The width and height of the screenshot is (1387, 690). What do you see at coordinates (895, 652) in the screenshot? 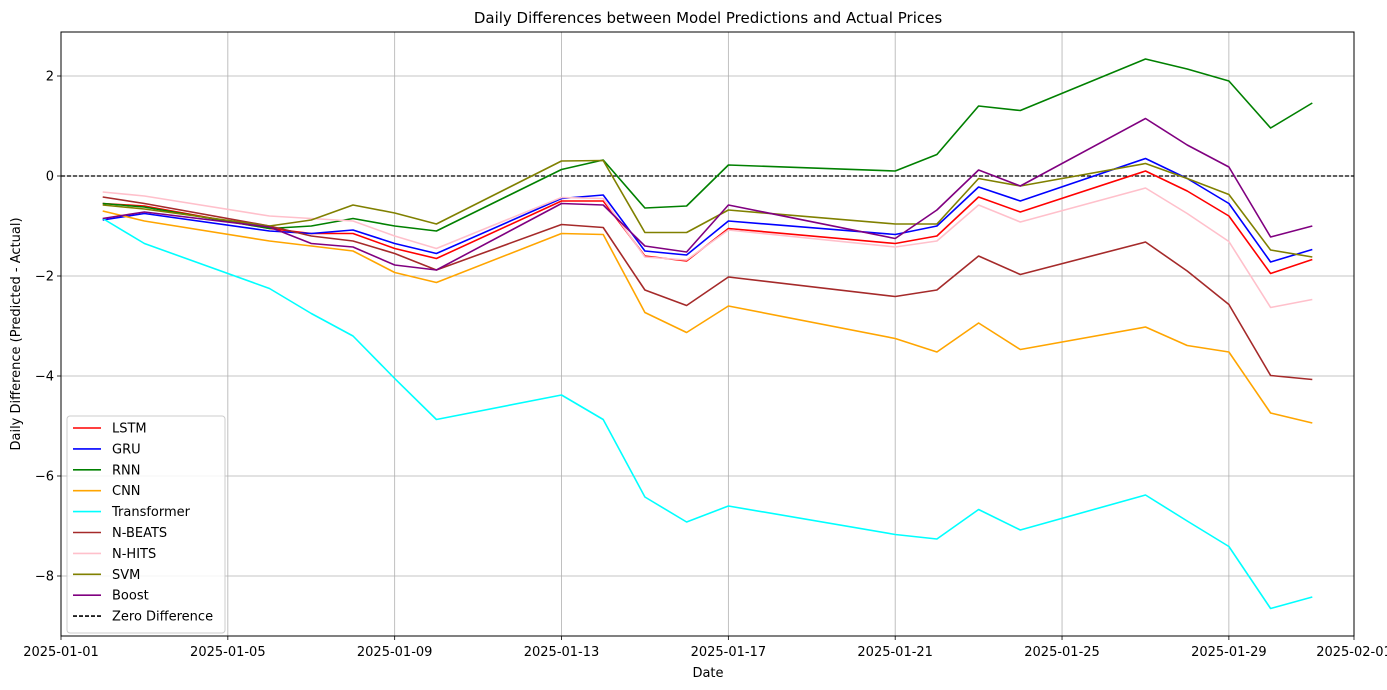
I see `x-tick-label: 2025-01-21` at bounding box center [895, 652].